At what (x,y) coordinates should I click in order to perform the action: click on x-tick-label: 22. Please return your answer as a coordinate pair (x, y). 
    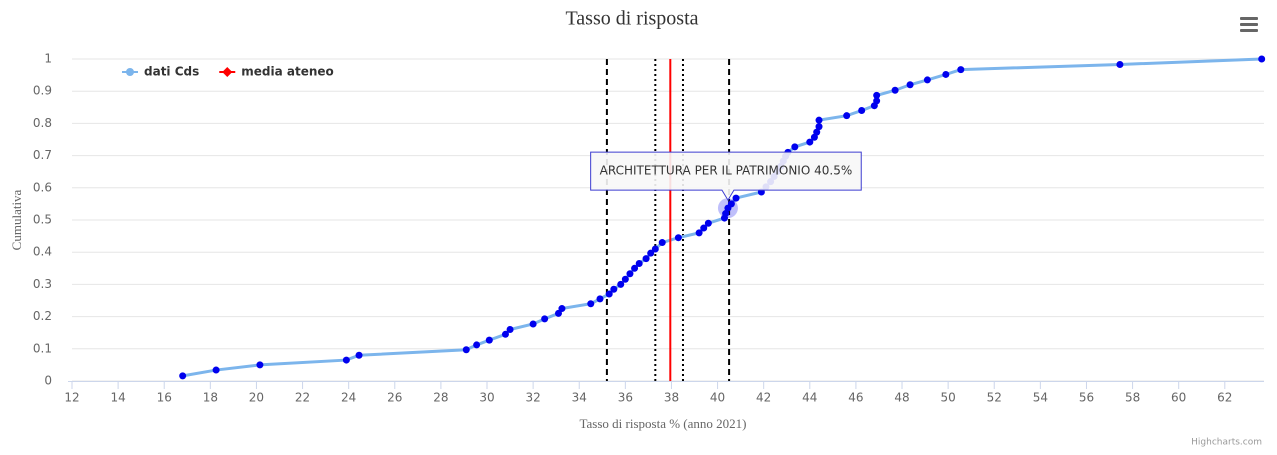
    Looking at the image, I should click on (302, 398).